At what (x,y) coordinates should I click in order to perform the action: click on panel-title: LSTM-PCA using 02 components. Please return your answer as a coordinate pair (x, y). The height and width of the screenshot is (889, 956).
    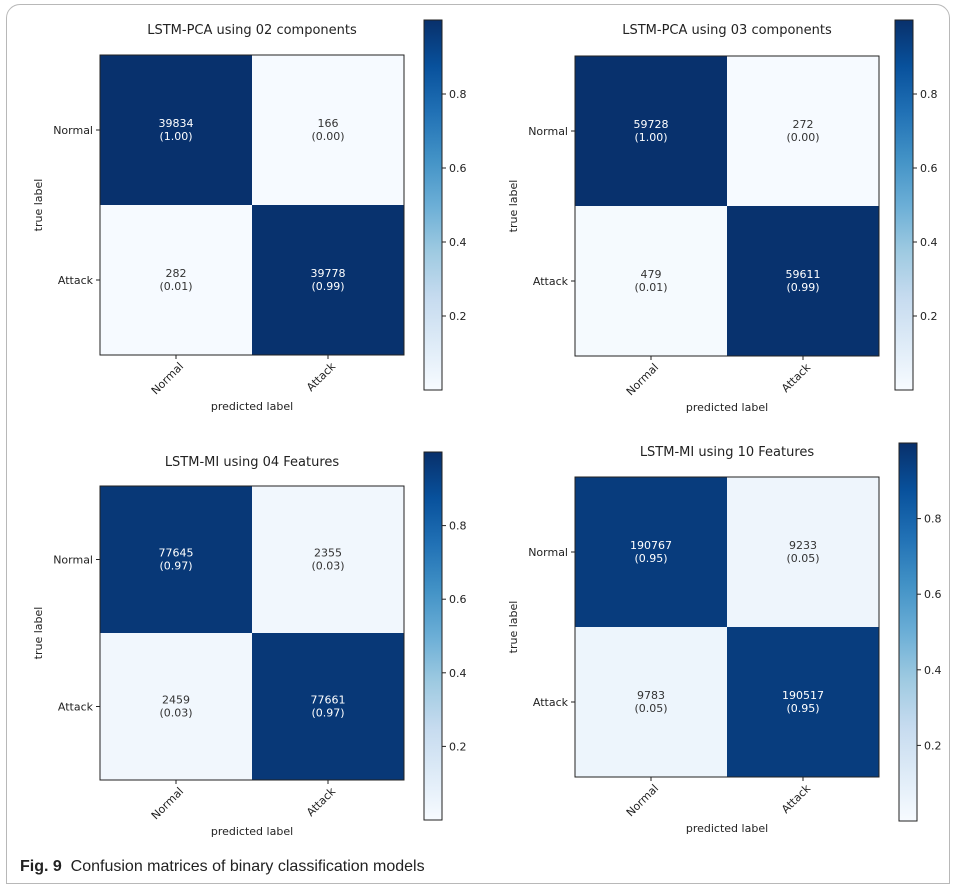
    Looking at the image, I should click on (252, 30).